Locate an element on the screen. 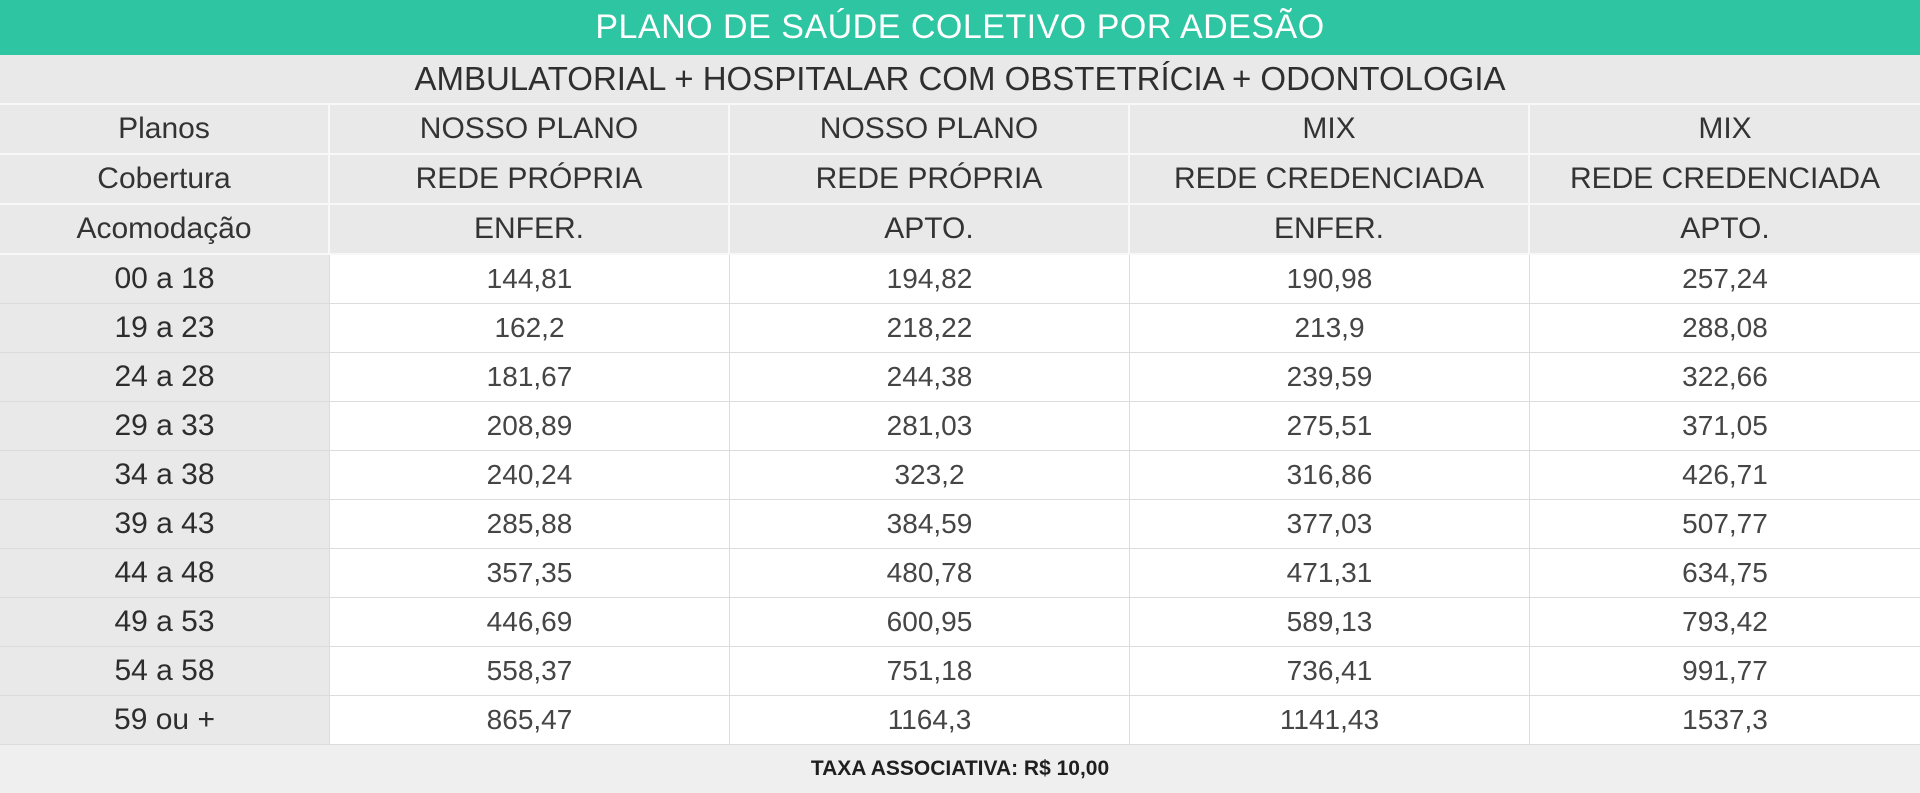  price-cell: 471,31 is located at coordinates (1330, 573).